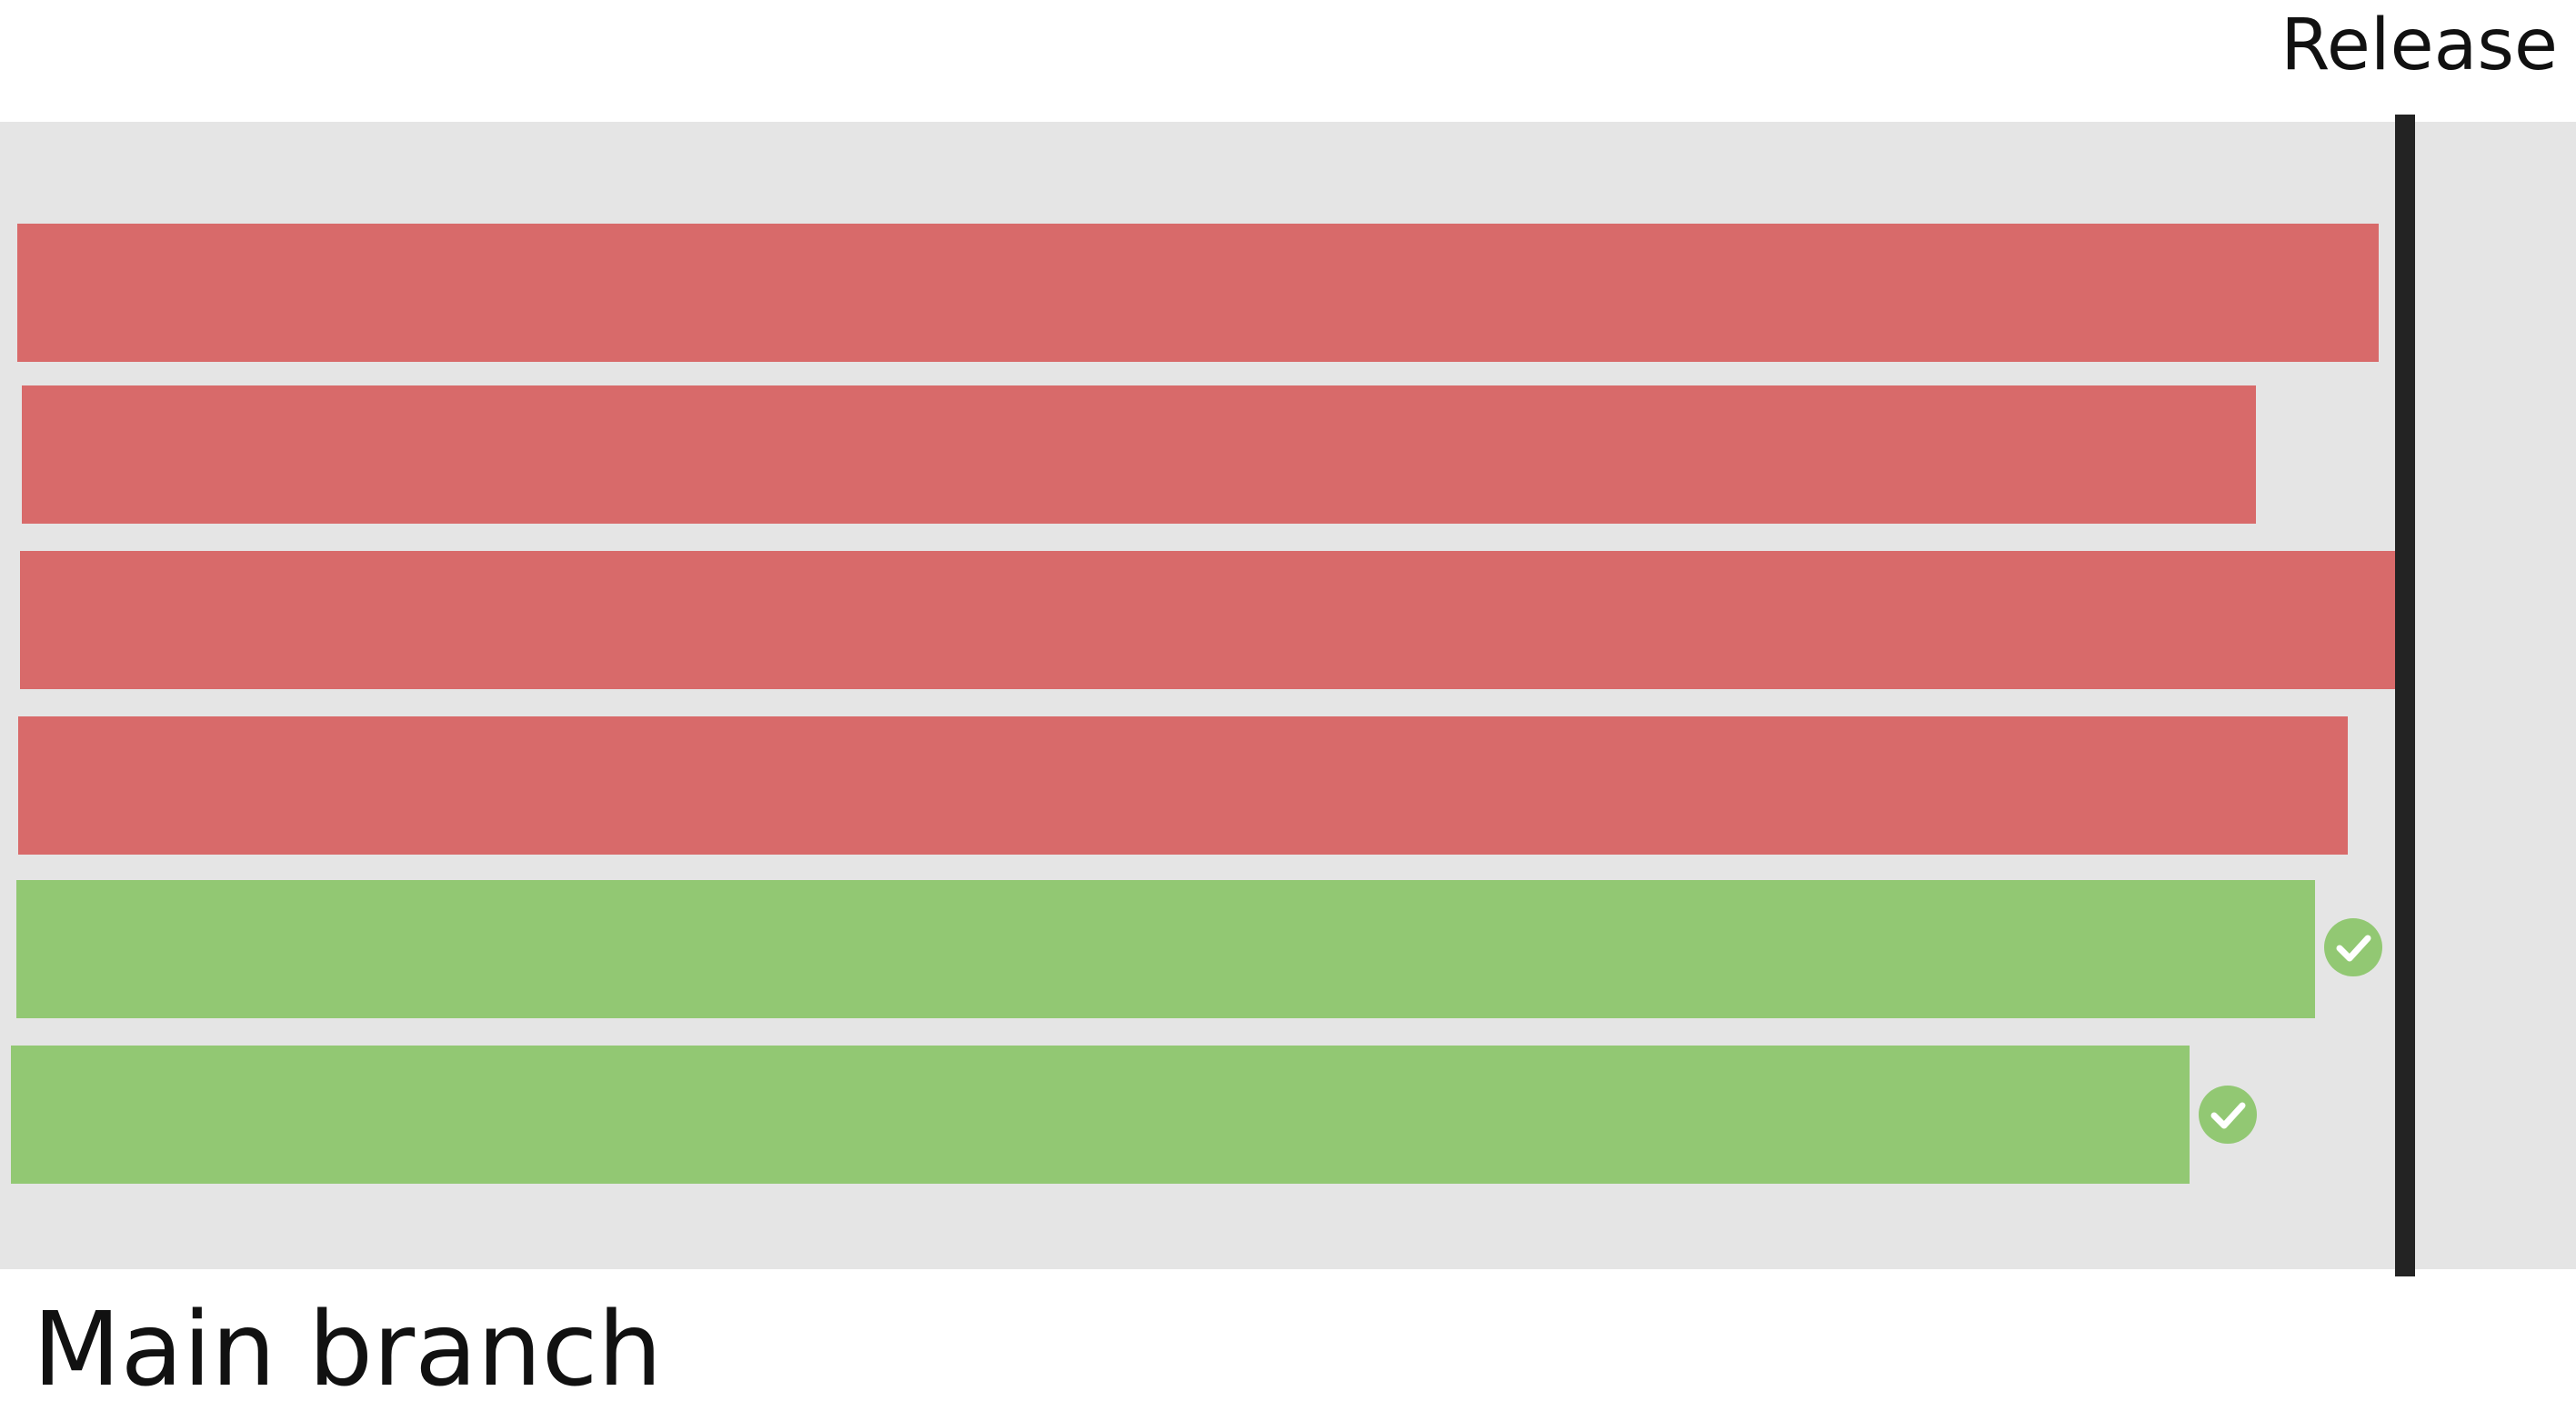  What do you see at coordinates (2405, 695) in the screenshot?
I see `release-marker-line` at bounding box center [2405, 695].